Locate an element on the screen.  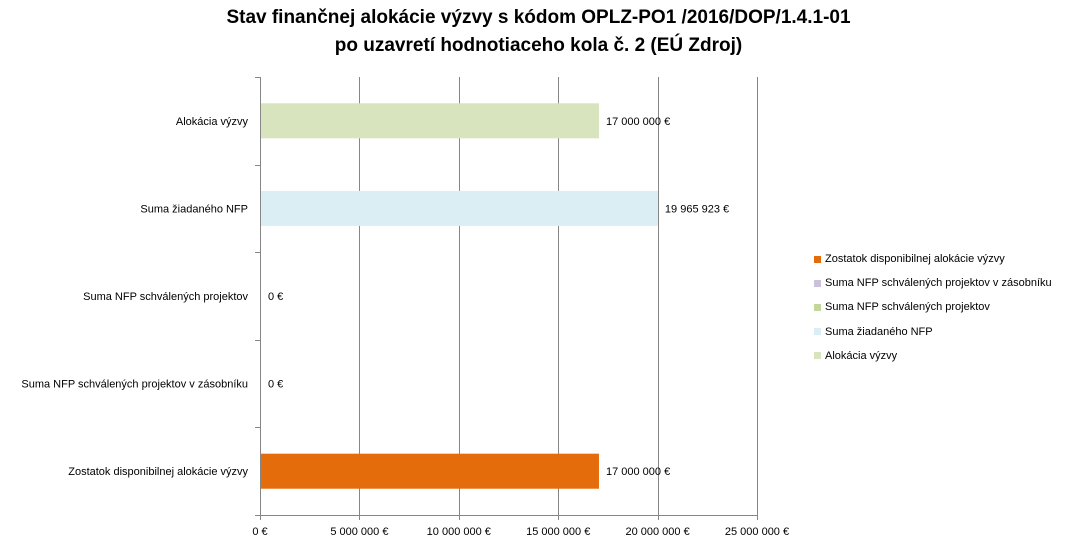
legend-item: Zostatok disponibilnej alokácie výzvy is located at coordinates (933, 259).